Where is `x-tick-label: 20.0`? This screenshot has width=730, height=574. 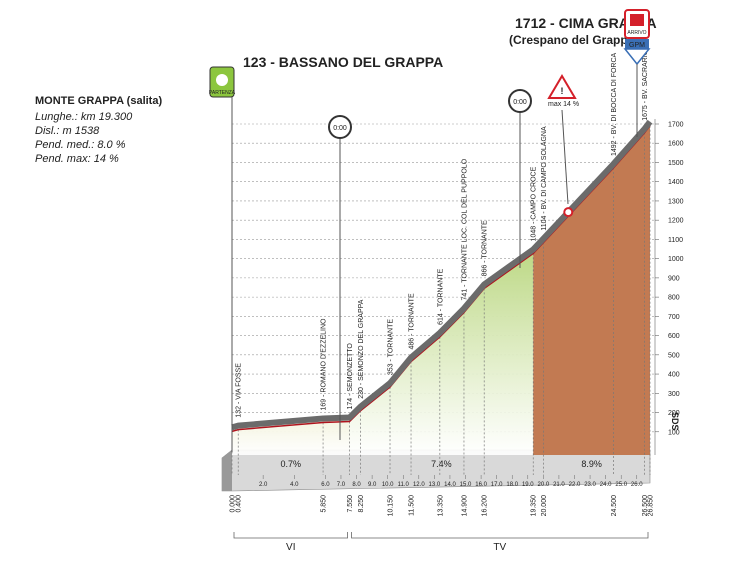 x-tick-label: 20.0 is located at coordinates (544, 485).